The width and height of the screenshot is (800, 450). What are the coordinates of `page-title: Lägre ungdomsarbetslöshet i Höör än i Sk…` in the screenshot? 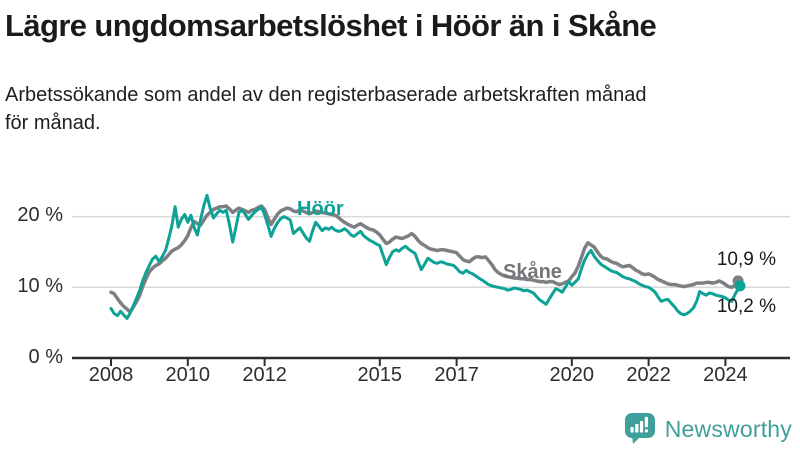 It's located at (331, 25).